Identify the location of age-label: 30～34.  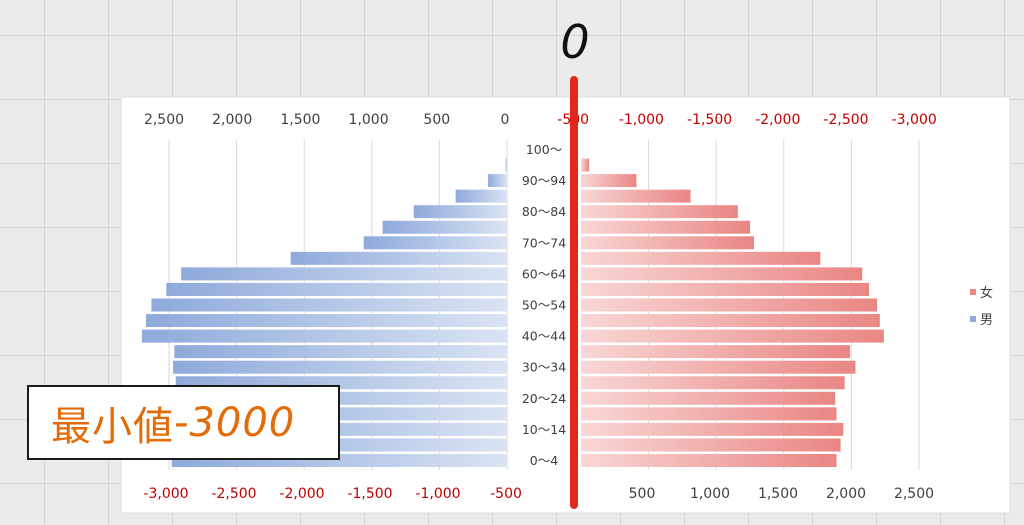
(544, 367).